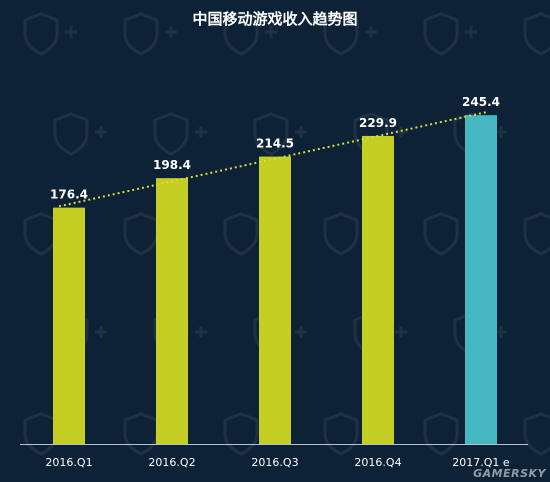 The height and width of the screenshot is (482, 550). Describe the element at coordinates (275, 144) in the screenshot. I see `bar-value-label-3: 214.5` at that location.